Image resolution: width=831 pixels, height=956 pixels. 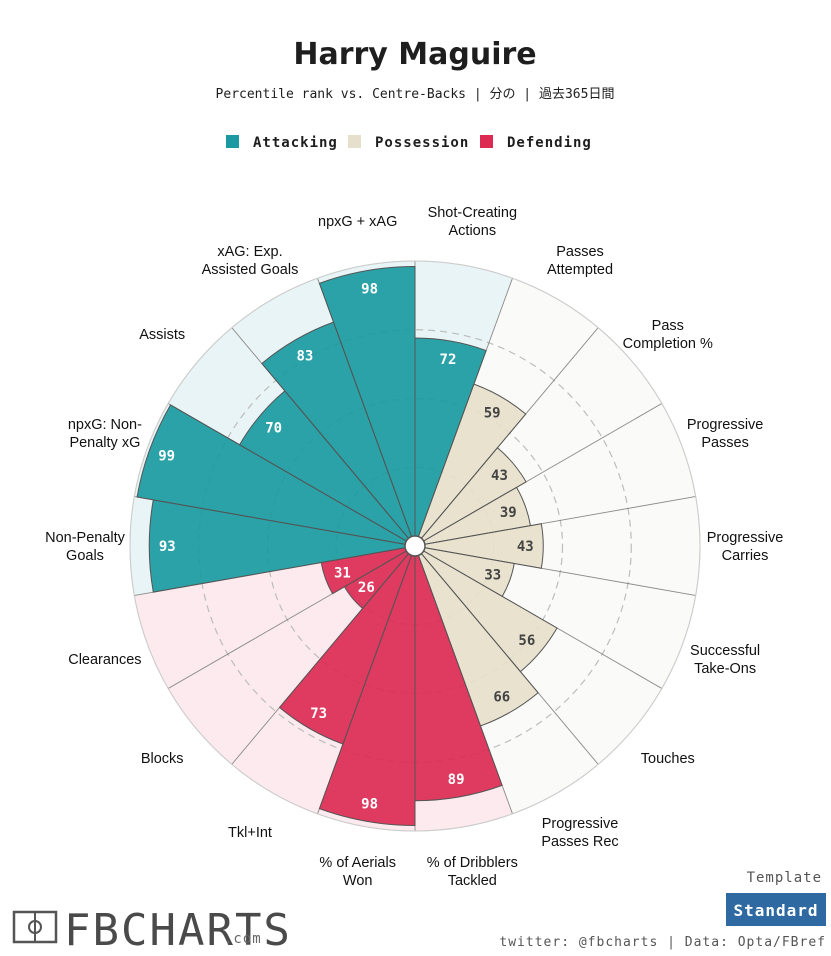 What do you see at coordinates (725, 660) in the screenshot?
I see `category-label-successful-take-ons: Successful Take-Ons` at bounding box center [725, 660].